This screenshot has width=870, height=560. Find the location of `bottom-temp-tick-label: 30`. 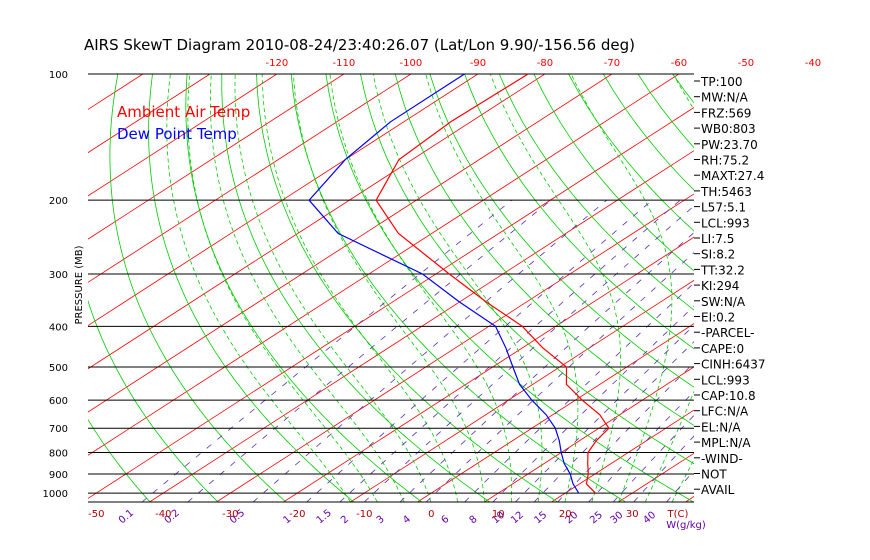

bottom-temp-tick-label: 30 is located at coordinates (632, 514).